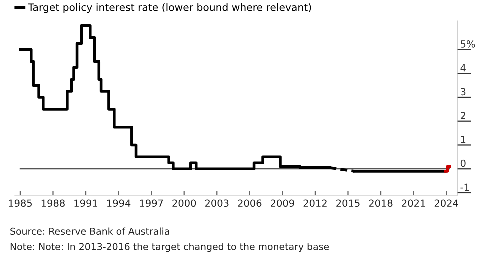 The image size is (500, 264). Describe the element at coordinates (184, 204) in the screenshot. I see `x-tick-label: 2000` at that location.